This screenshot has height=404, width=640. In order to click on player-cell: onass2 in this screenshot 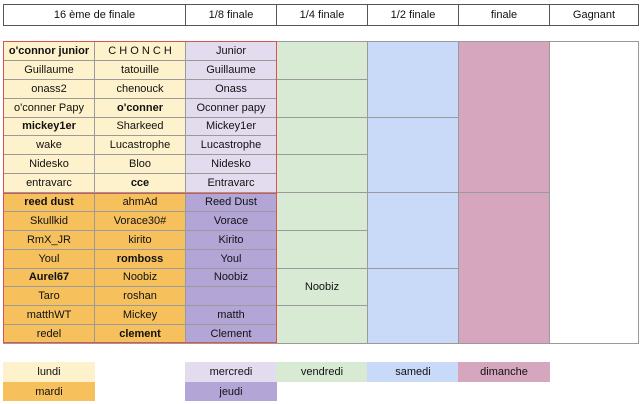, I will do `click(49, 88)`.